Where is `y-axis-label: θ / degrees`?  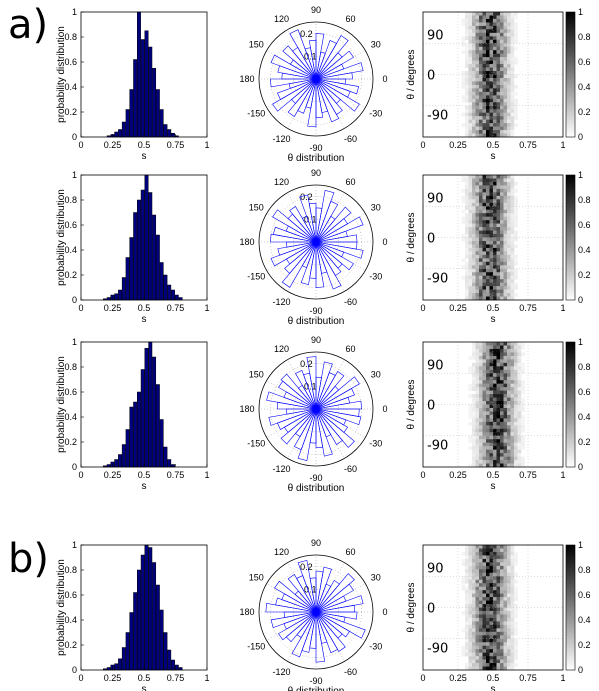
y-axis-label: θ / degrees is located at coordinates (411, 74).